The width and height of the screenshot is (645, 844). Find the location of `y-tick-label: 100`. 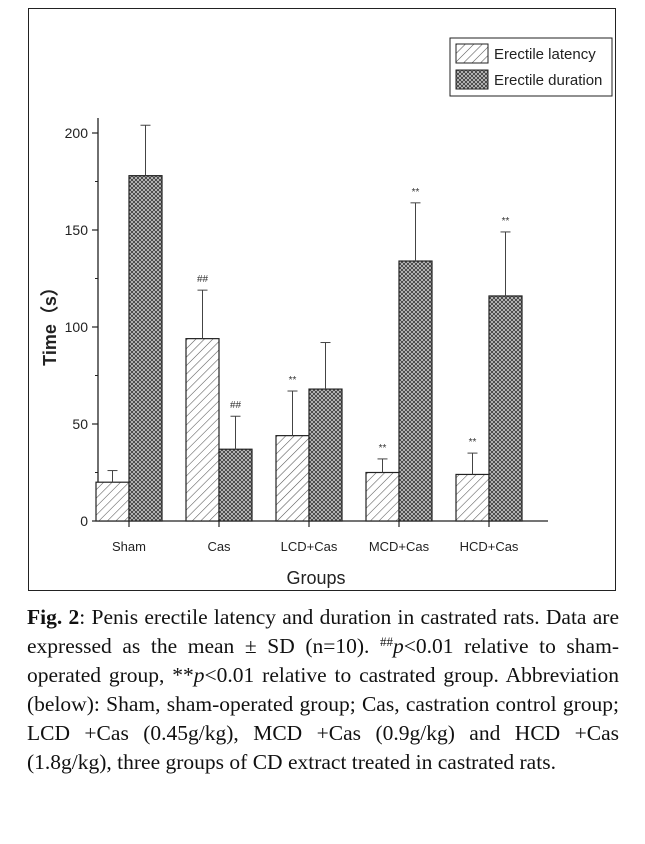

y-tick-label: 100 is located at coordinates (77, 327).